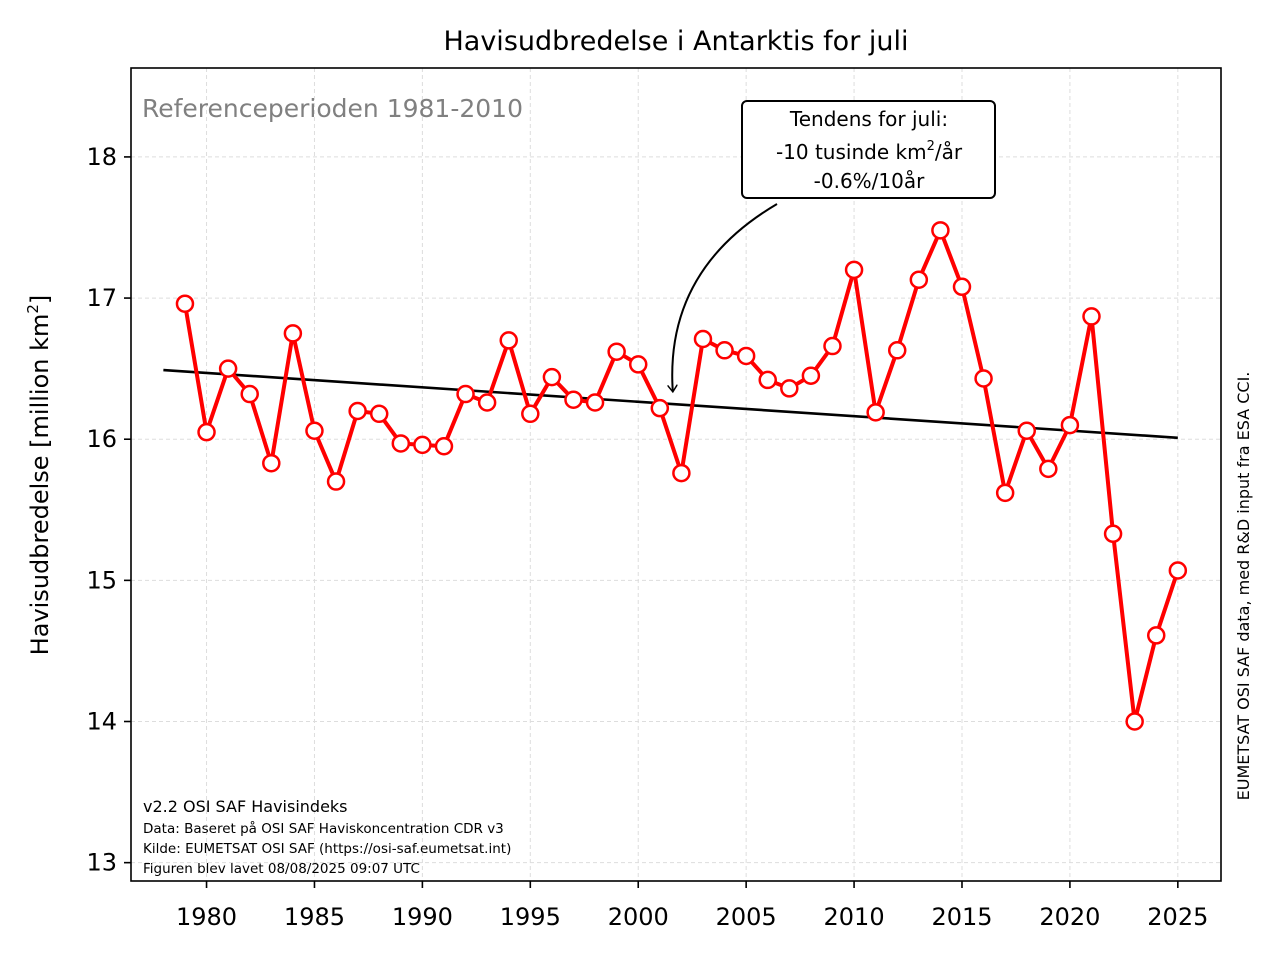  Describe the element at coordinates (949, 152) in the screenshot. I see `annotation-line-2-post: /år` at that location.